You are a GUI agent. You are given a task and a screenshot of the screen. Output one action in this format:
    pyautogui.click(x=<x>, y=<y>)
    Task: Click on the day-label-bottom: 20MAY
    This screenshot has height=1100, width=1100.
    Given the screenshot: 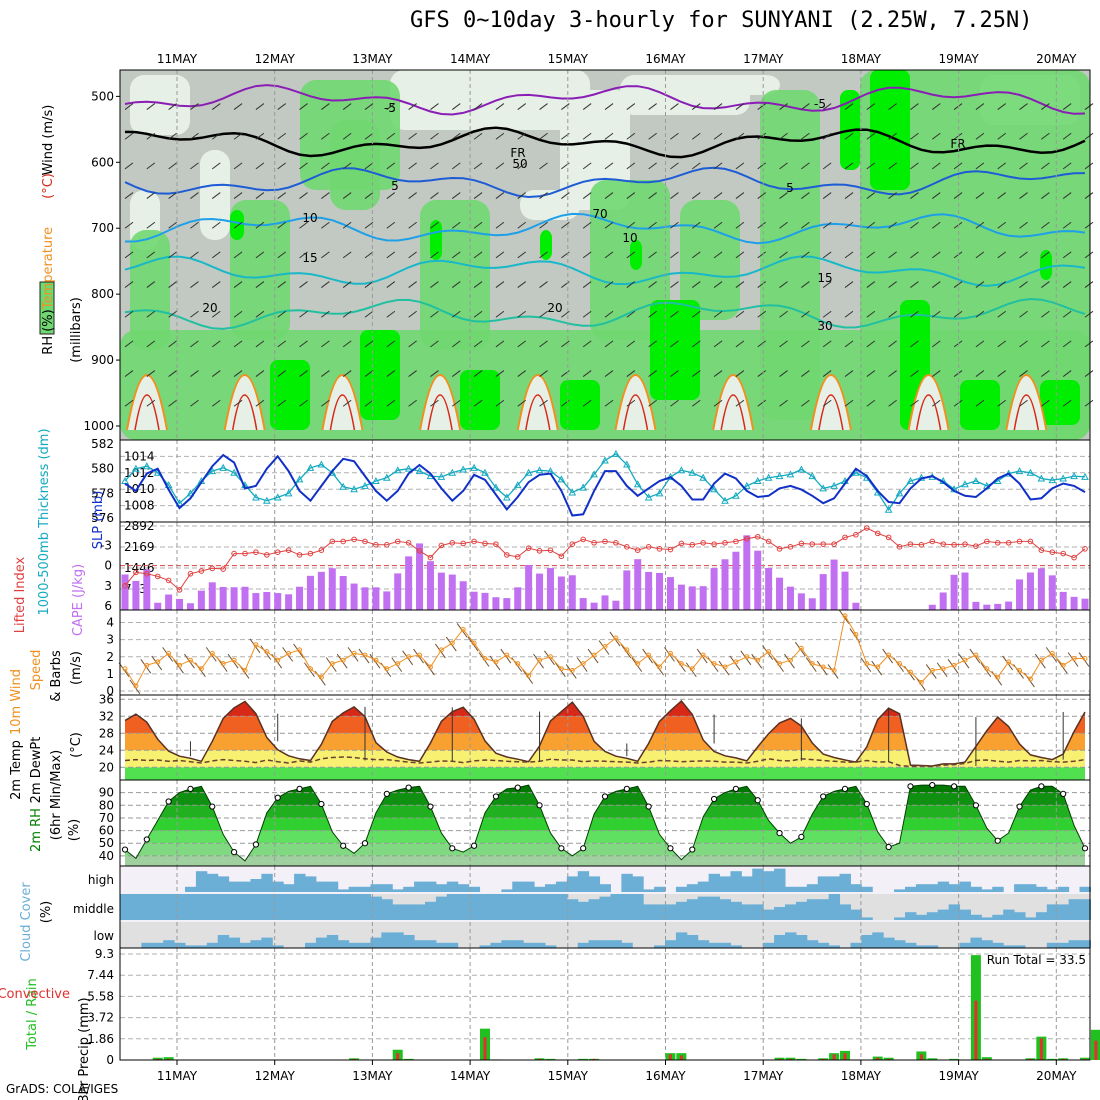 What is the action you would take?
    pyautogui.click(x=1056, y=1076)
    